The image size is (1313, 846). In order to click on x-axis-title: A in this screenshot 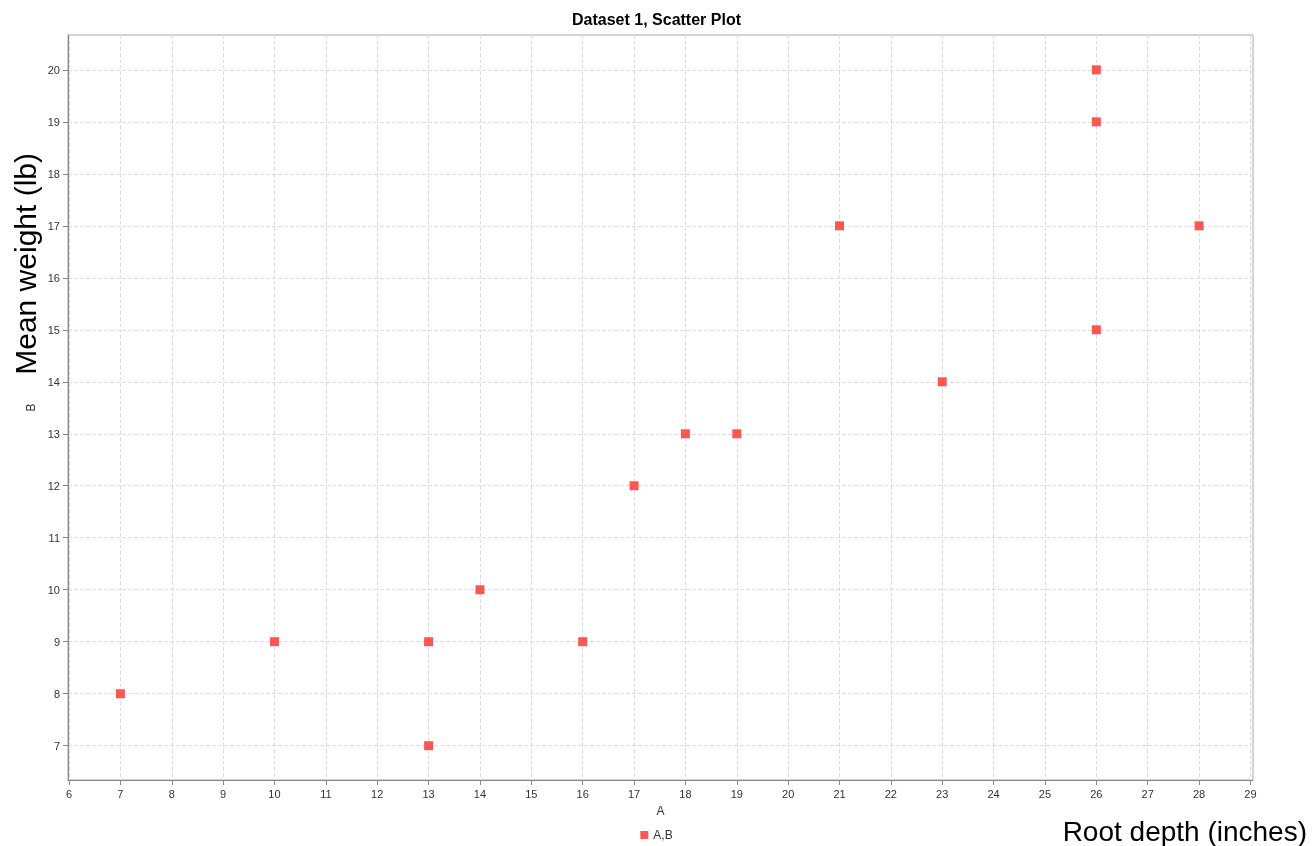, I will do `click(660, 811)`.